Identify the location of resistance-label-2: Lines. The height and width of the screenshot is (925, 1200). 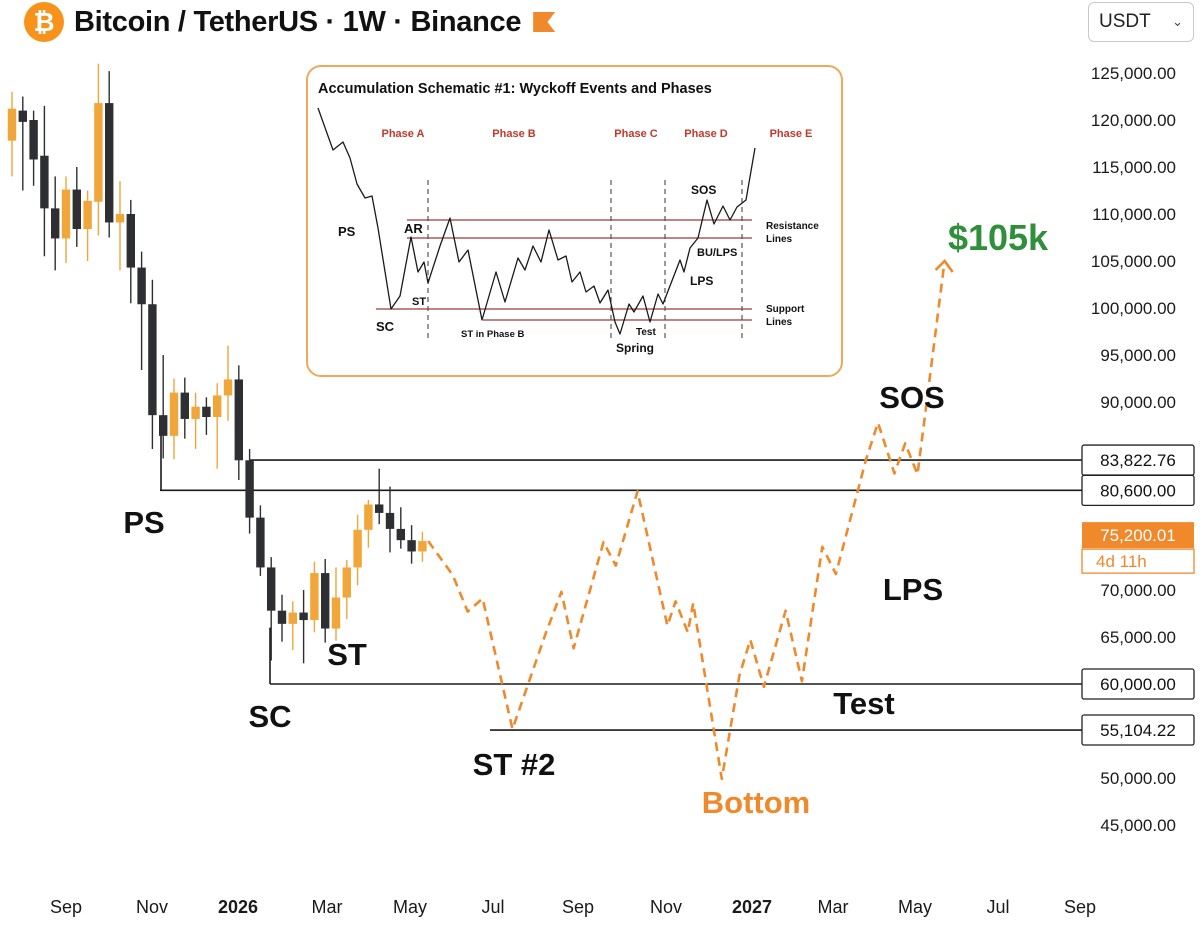
(779, 239).